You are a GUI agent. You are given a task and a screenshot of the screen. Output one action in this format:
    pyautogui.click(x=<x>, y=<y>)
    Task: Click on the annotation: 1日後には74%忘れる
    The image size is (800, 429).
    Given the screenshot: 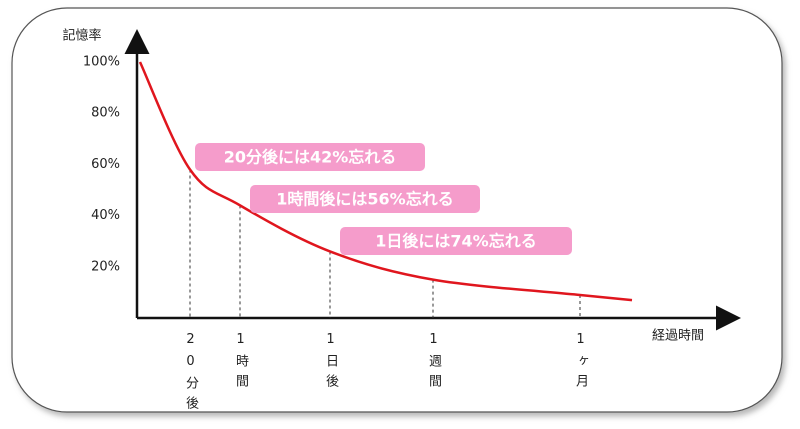 What is the action you would take?
    pyautogui.click(x=455, y=241)
    